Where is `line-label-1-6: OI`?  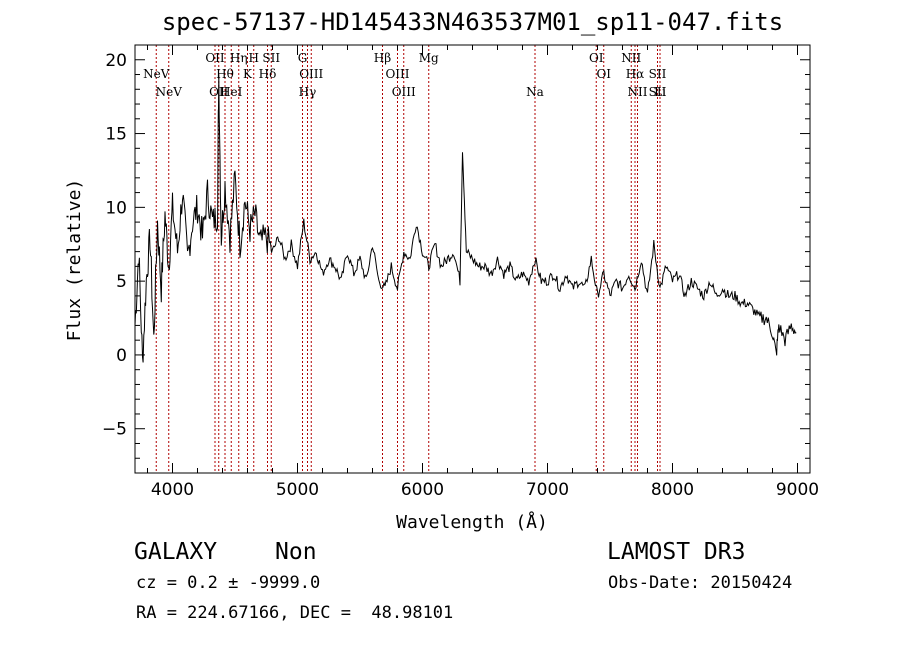 line-label-1-6: OI is located at coordinates (603, 74).